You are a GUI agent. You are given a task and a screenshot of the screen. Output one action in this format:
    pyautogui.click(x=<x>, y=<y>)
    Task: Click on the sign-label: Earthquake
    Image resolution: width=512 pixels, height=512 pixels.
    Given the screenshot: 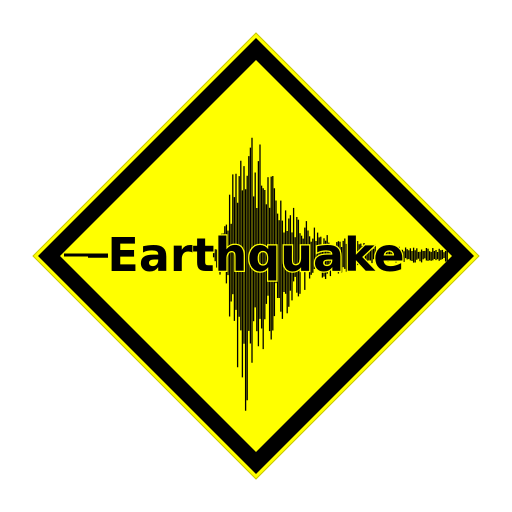 What is the action you would take?
    pyautogui.click(x=255, y=255)
    